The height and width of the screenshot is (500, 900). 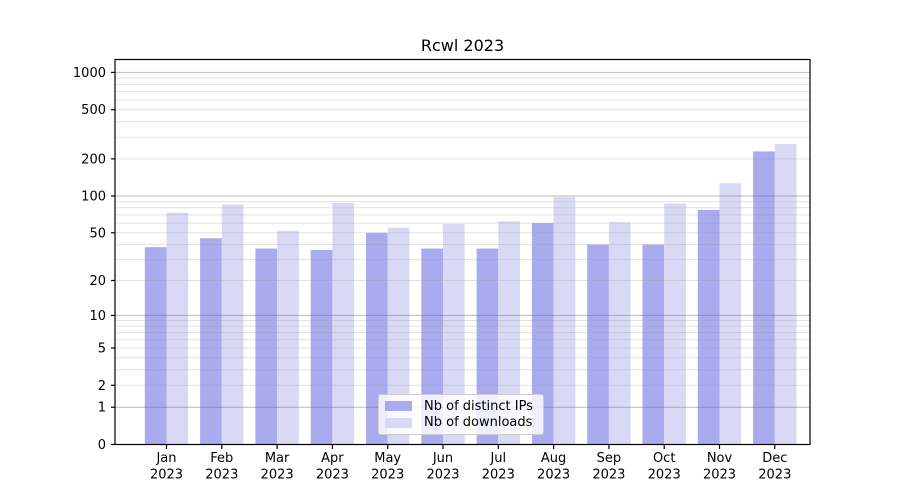 What do you see at coordinates (398, 422) in the screenshot?
I see `legend-swatch-downloads-icon` at bounding box center [398, 422].